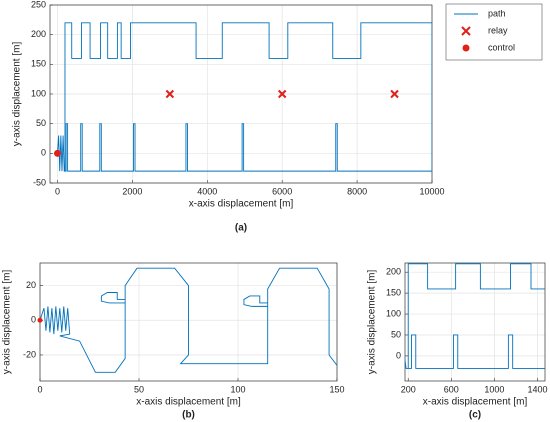 This screenshot has width=550, height=422. What do you see at coordinates (494, 389) in the screenshot?
I see `x-tick-label: 1000` at bounding box center [494, 389].